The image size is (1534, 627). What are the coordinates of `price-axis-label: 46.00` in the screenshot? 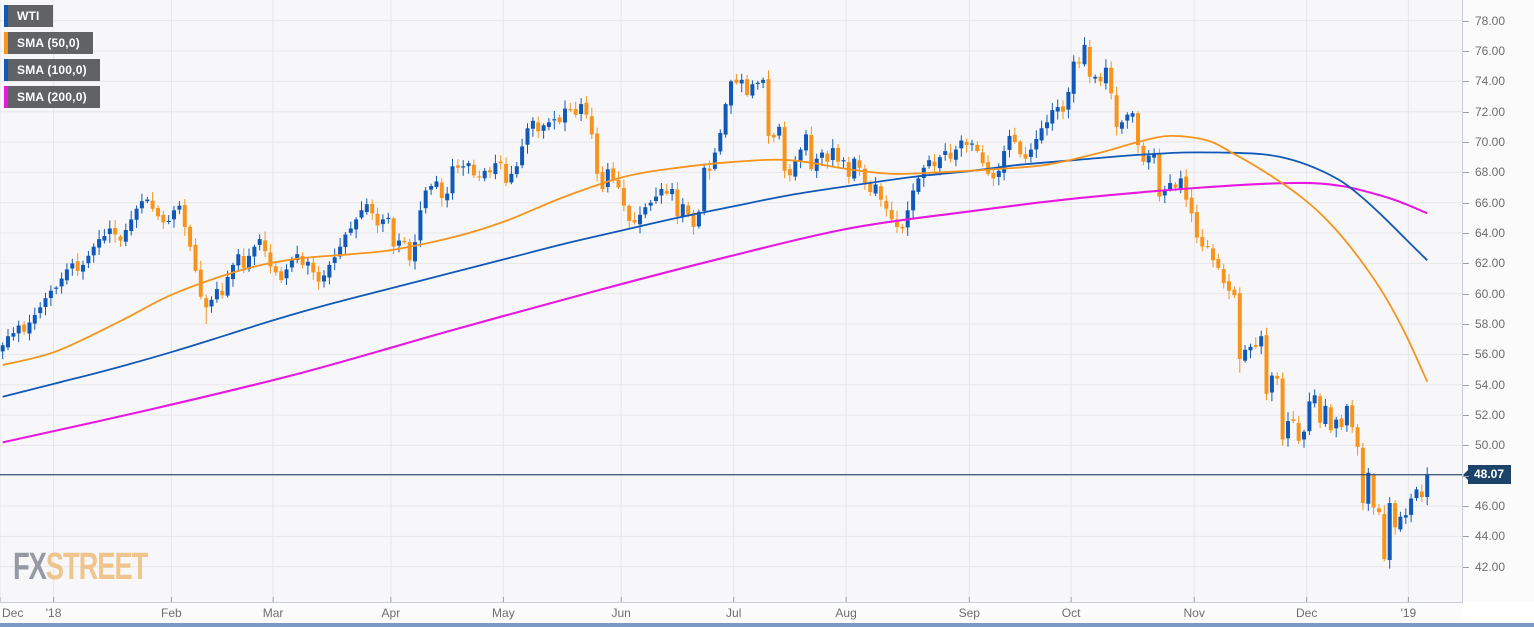 It's located at (1490, 506).